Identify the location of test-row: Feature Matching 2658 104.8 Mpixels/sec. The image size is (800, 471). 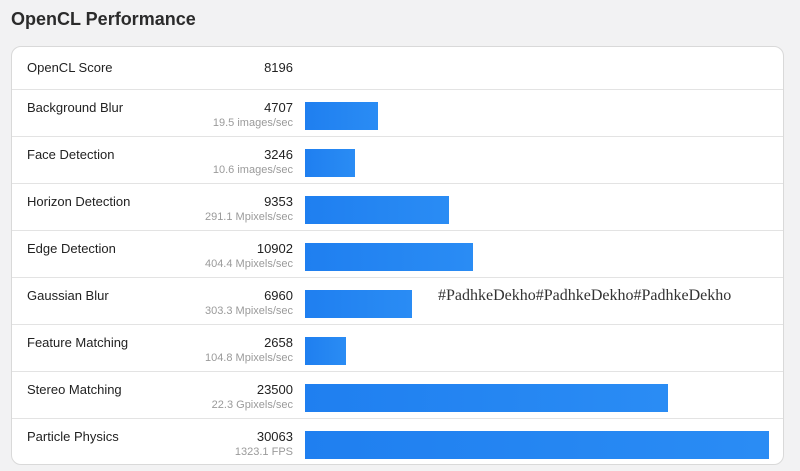
(397, 347).